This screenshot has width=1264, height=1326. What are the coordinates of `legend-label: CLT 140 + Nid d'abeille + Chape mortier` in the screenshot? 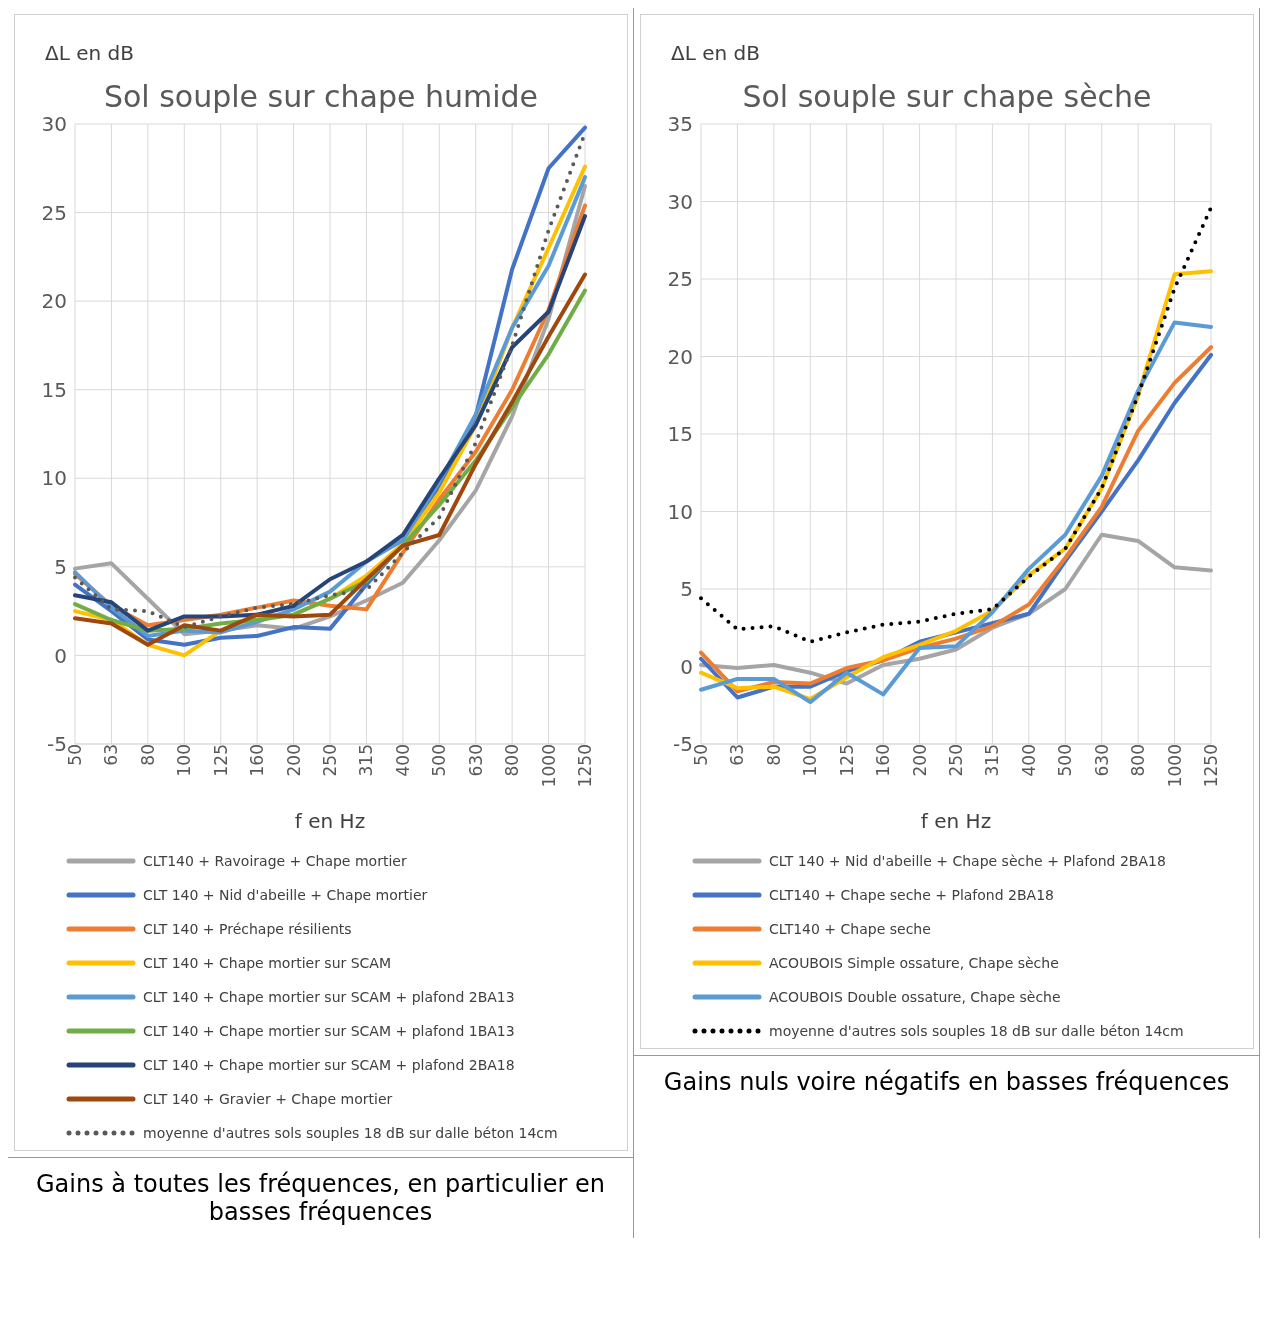 It's located at (285, 895).